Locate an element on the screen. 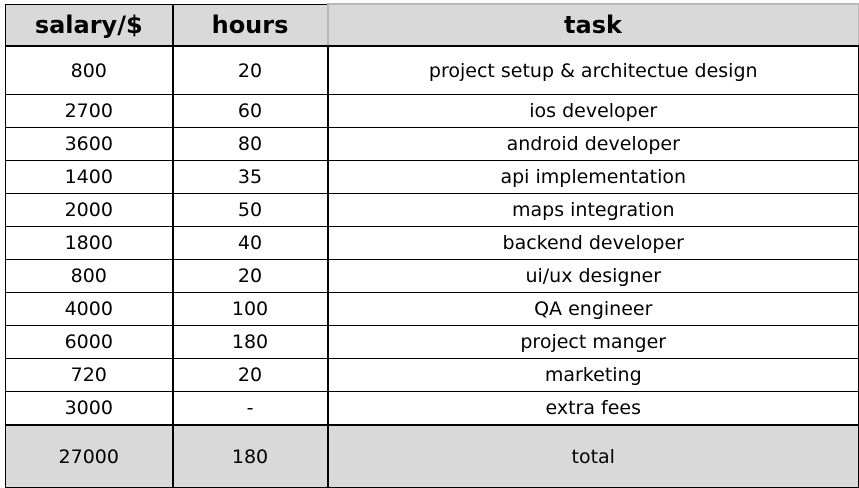  total-salary-cell: 27000 is located at coordinates (89, 456).